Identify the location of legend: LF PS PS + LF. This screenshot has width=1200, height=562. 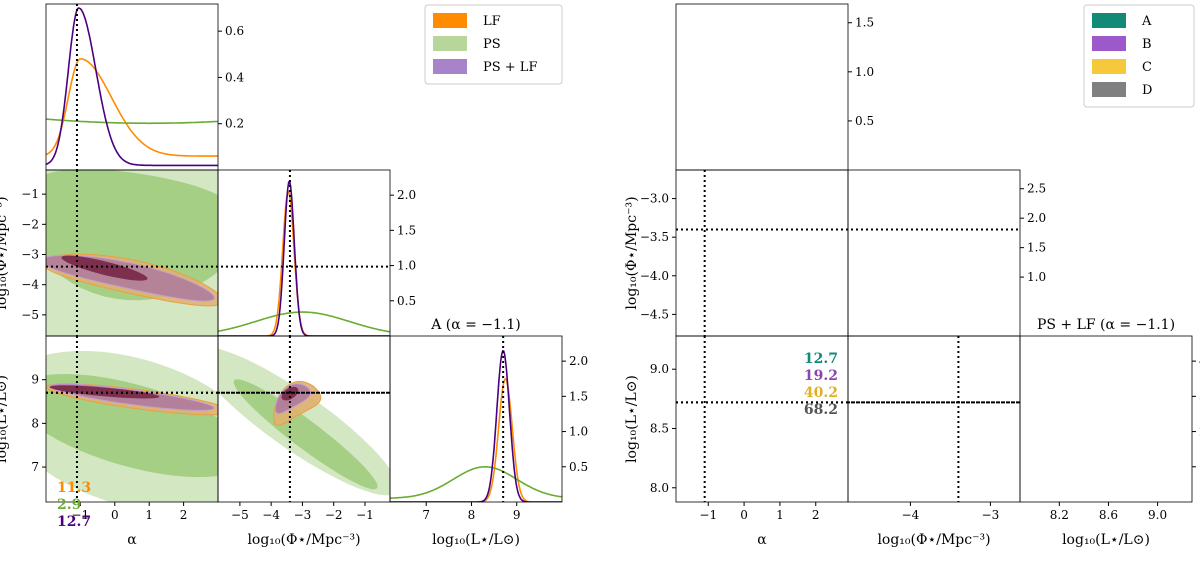
(493, 44).